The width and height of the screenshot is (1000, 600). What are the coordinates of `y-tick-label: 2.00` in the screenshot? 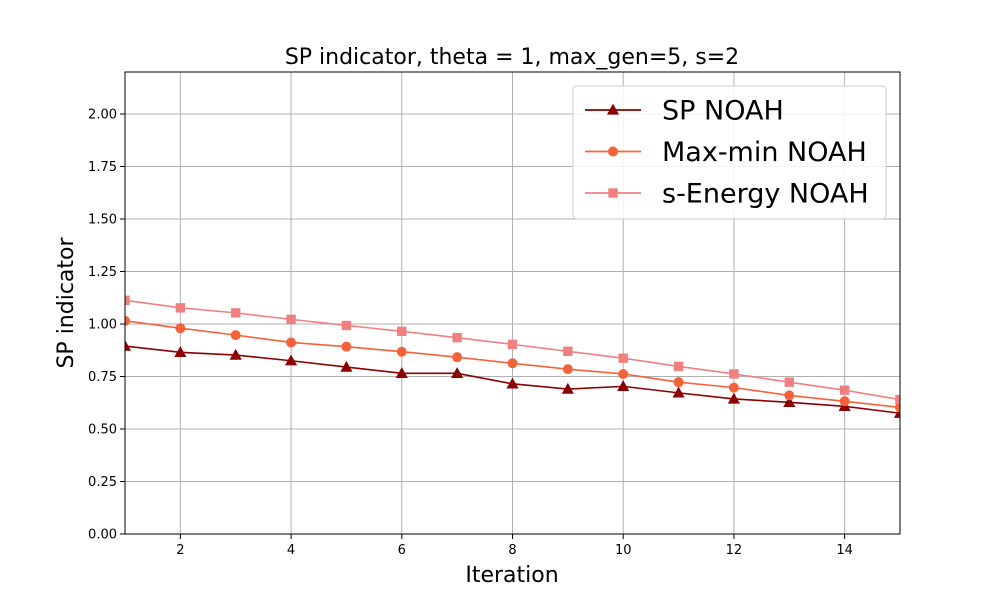 It's located at (102, 115).